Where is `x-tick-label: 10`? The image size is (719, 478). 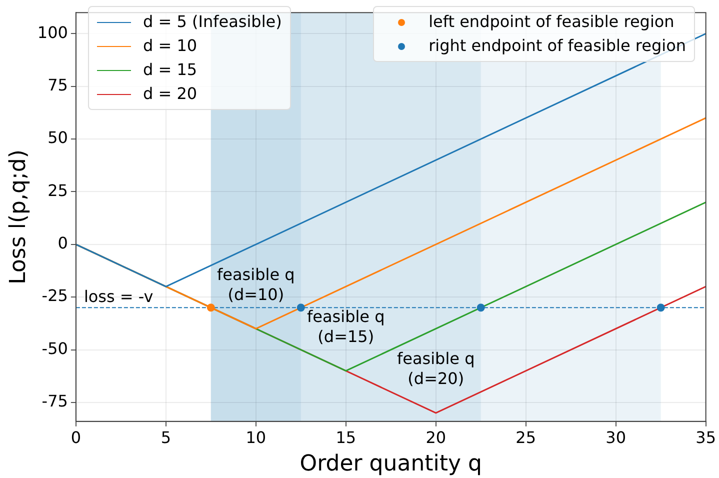 x-tick-label: 10 is located at coordinates (256, 438).